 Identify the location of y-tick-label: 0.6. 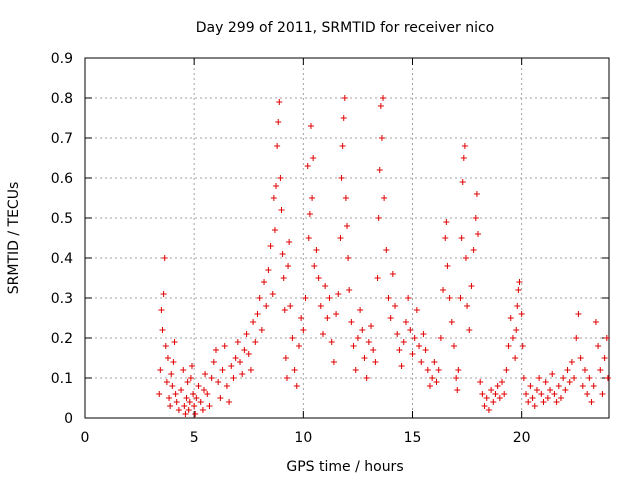
(62, 179).